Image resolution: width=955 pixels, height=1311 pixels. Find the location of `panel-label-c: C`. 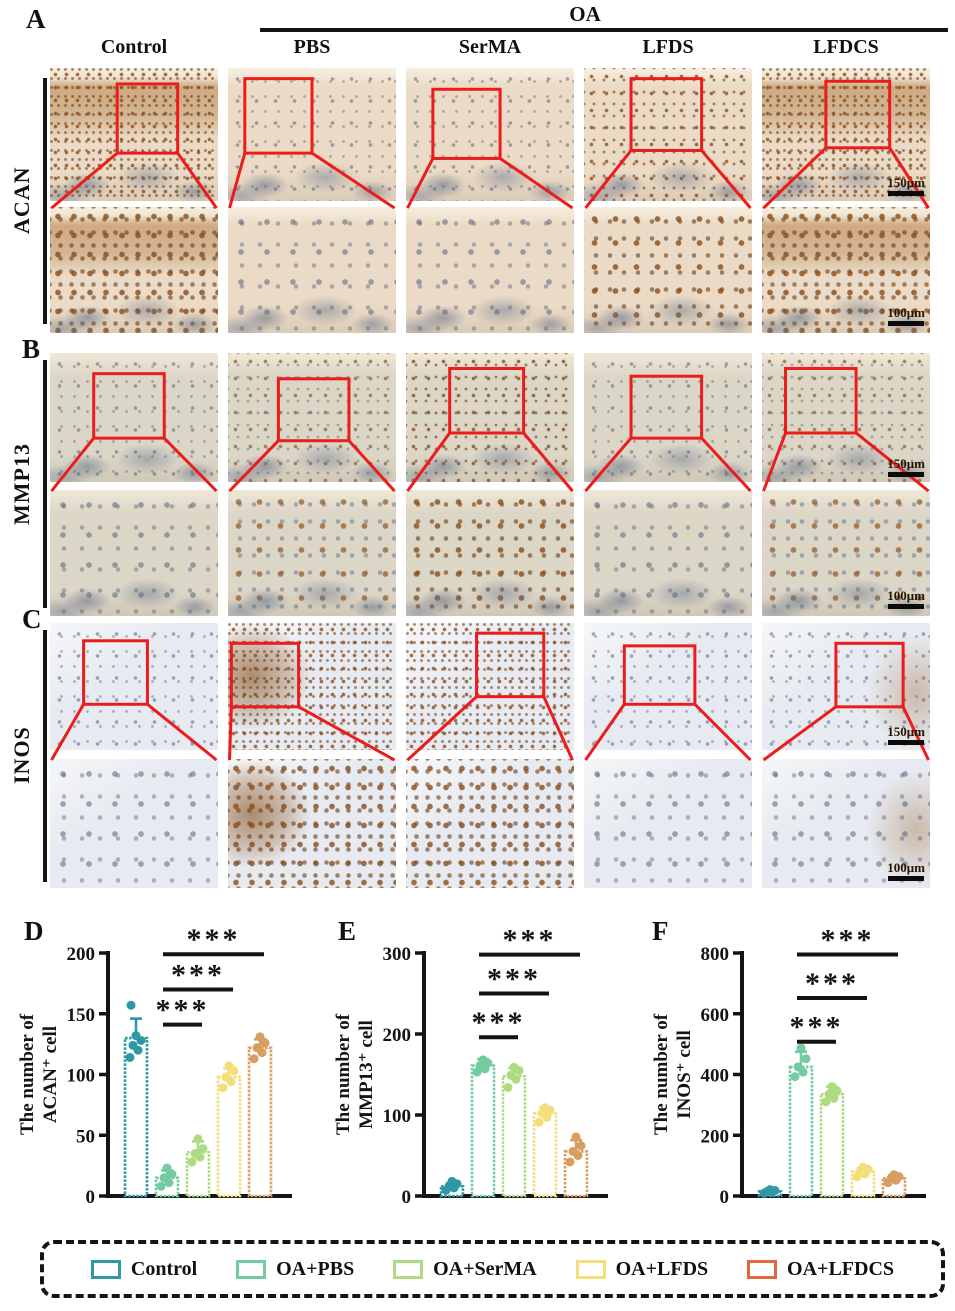

panel-label-c: C is located at coordinates (32, 619).